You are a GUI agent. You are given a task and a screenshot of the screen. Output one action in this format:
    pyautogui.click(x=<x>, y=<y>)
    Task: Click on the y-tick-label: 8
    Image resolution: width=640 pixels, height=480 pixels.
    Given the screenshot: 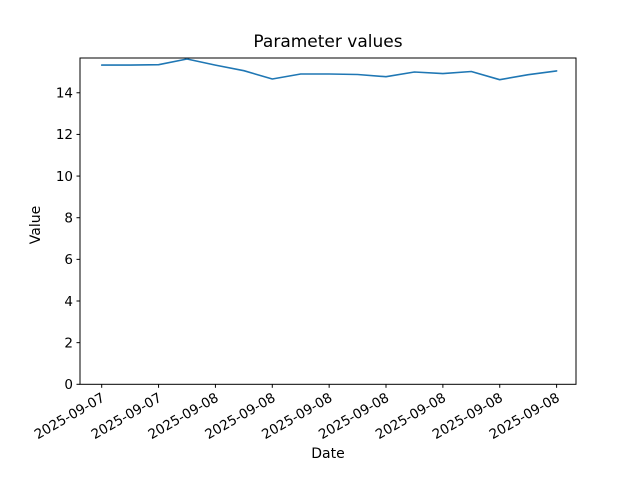 What is the action you would take?
    pyautogui.click(x=68, y=219)
    